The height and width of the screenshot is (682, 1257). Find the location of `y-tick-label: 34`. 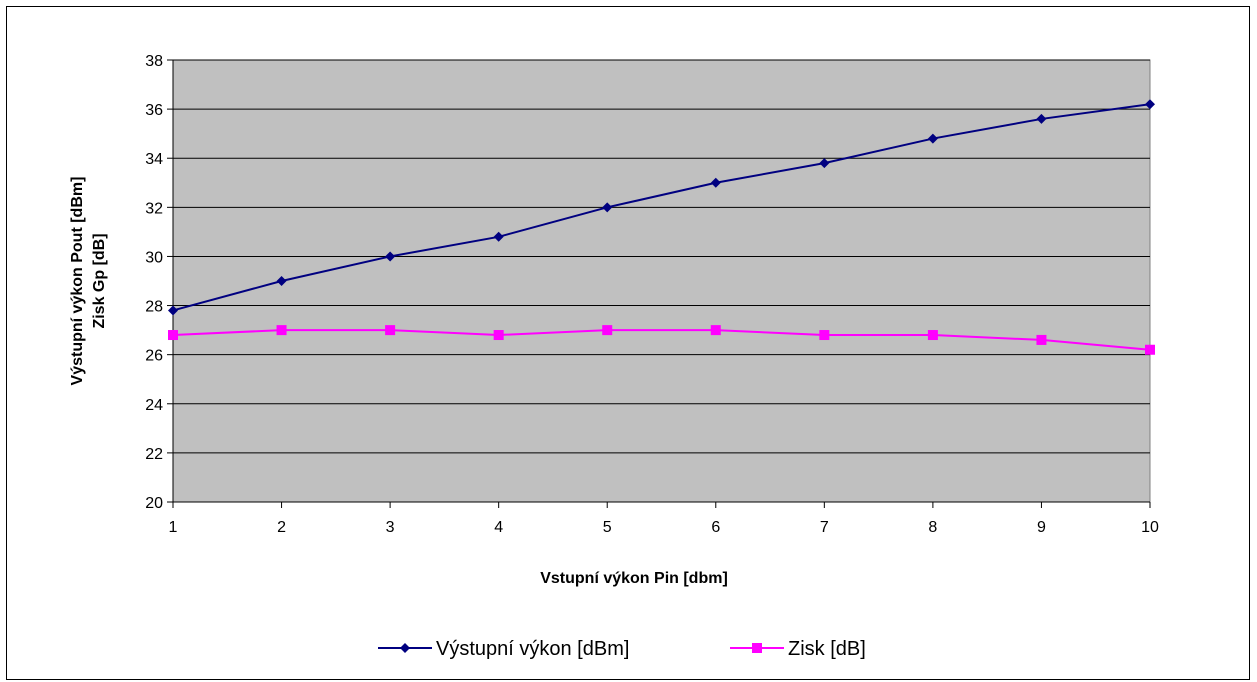

y-tick-label: 34 is located at coordinates (154, 159).